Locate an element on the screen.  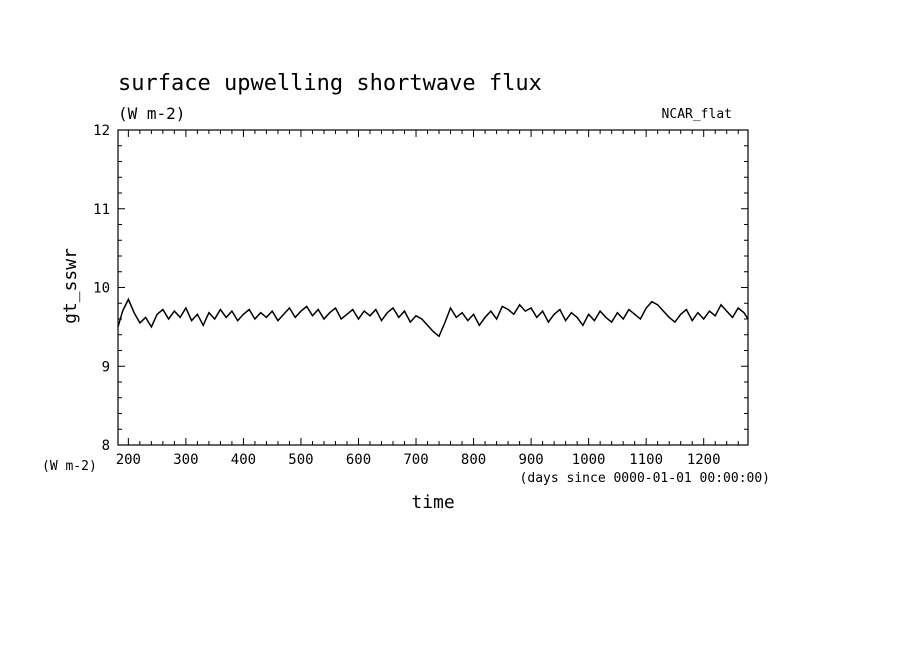
y-axis-label: gt_sswr is located at coordinates (70, 286).